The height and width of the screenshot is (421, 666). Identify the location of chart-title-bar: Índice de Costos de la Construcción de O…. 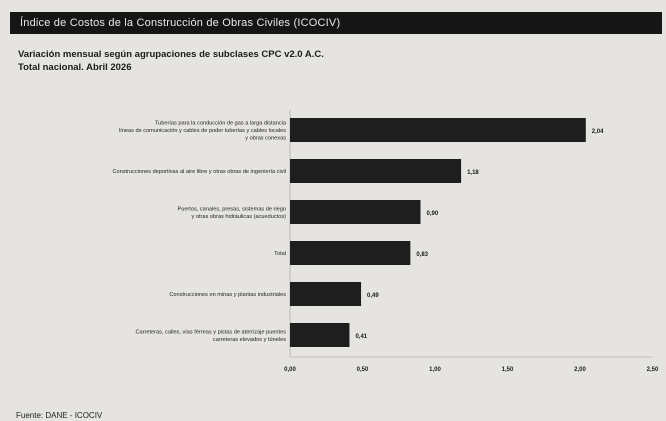
(336, 23).